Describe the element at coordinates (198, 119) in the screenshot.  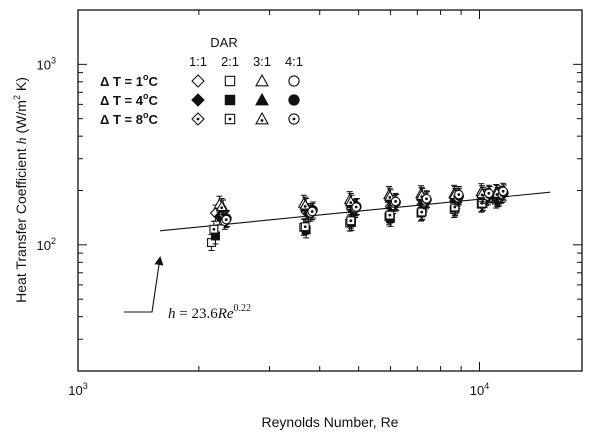
I see `legend-marker-diamond-dot` at that location.